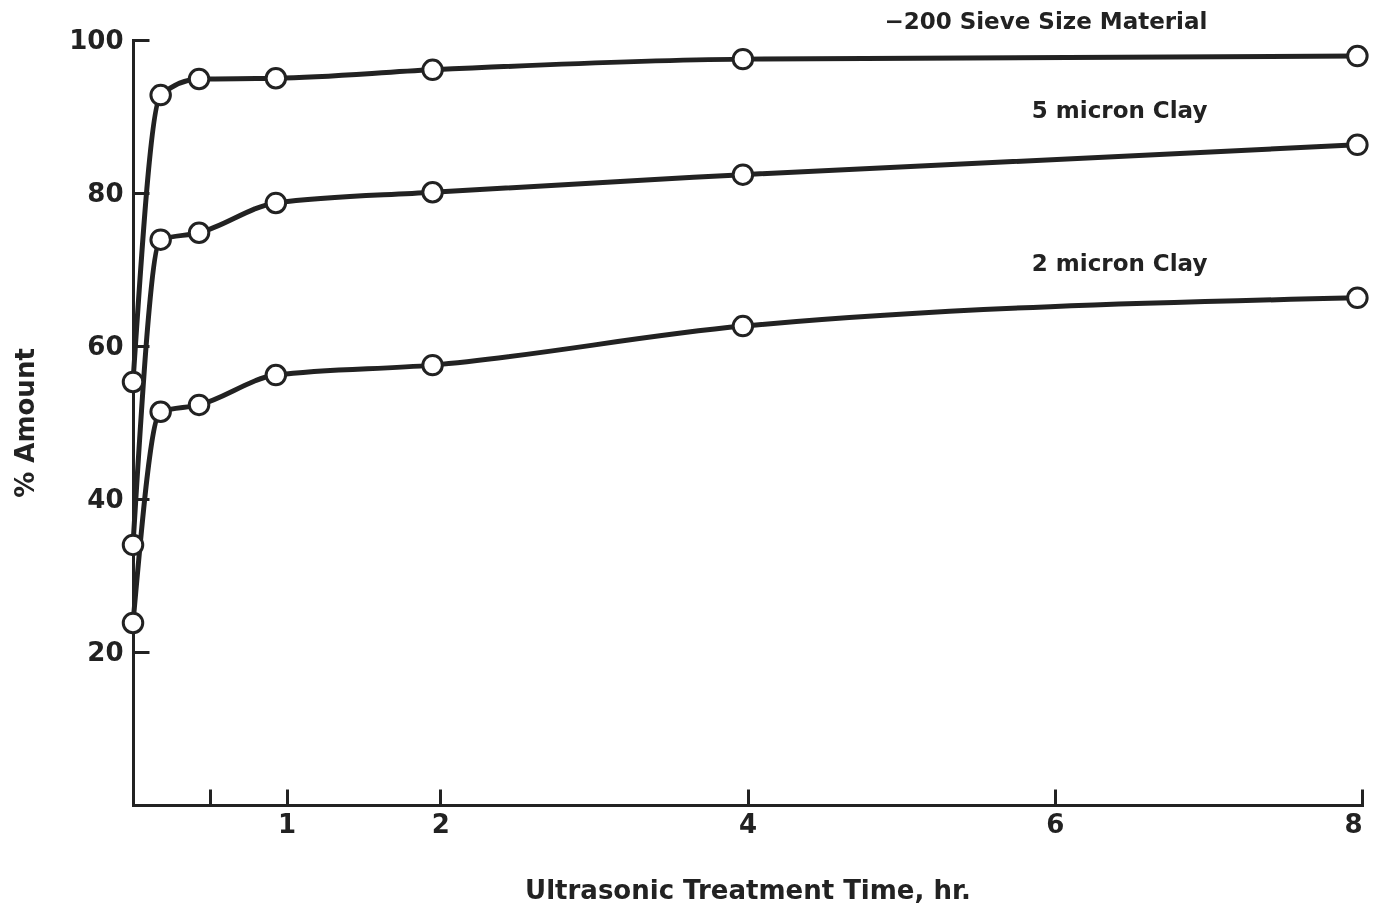 This screenshot has height=917, width=1375. Describe the element at coordinates (1055, 823) in the screenshot. I see `x-tick-label: 6` at that location.